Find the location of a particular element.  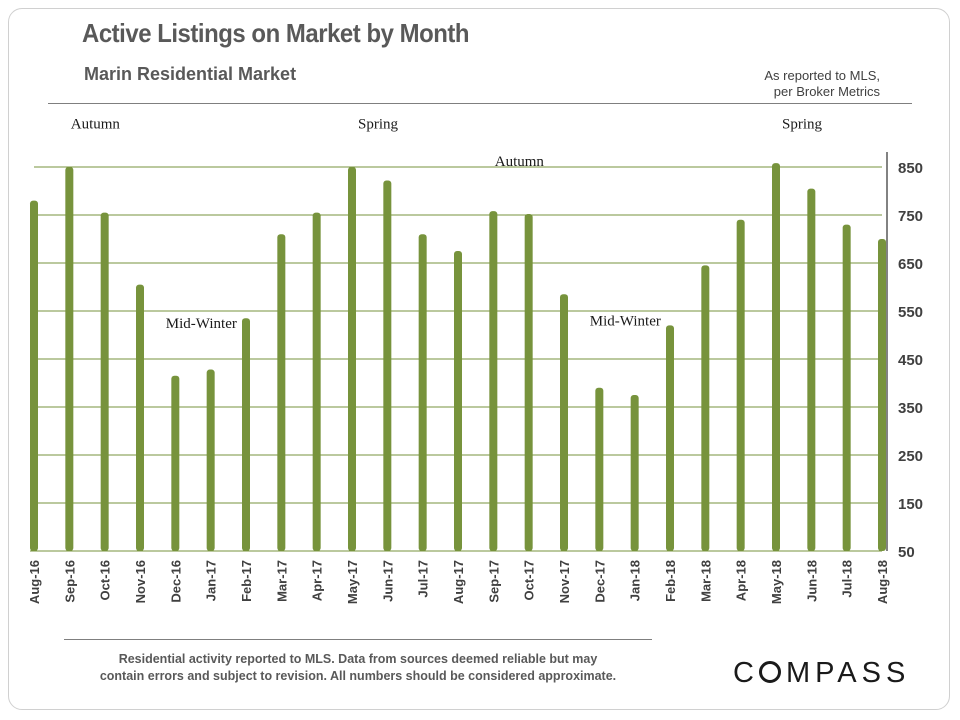

x-tick-label: Nov-16 is located at coordinates (140, 581).